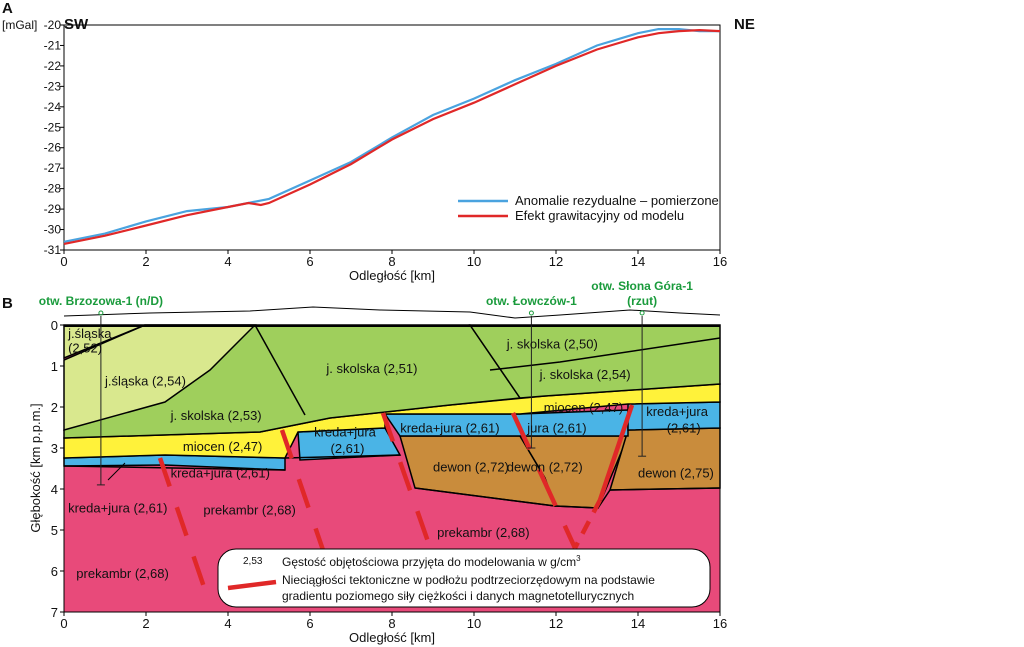  What do you see at coordinates (7, 303) in the screenshot?
I see `panel-b-letter: B` at bounding box center [7, 303].